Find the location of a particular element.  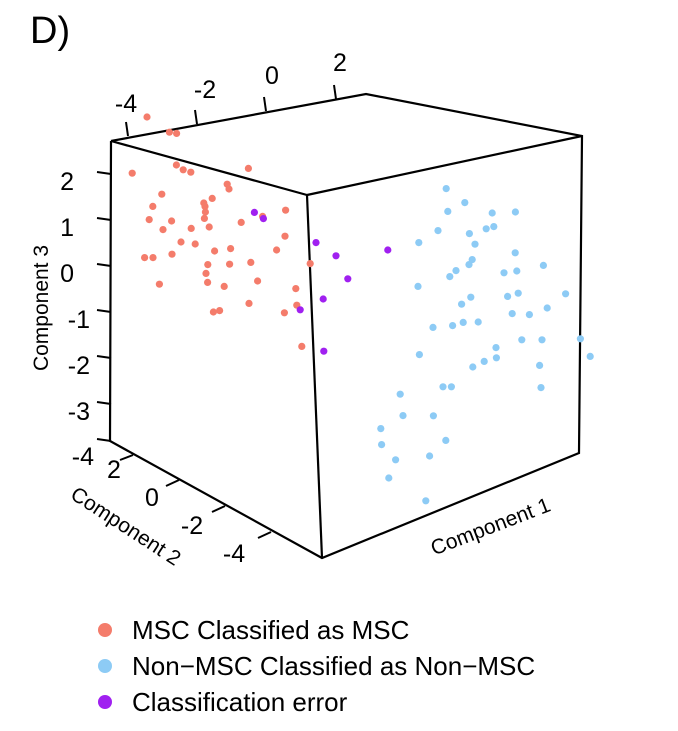

z-axis-labels: 2 1 0 -1 -2 -3 -4 is located at coordinates (77, 319).